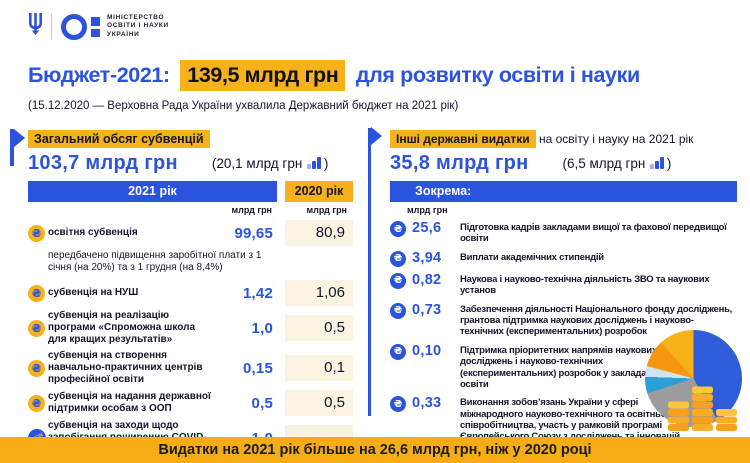  I want to click on left-marker-arrow-icon, so click(19, 138).